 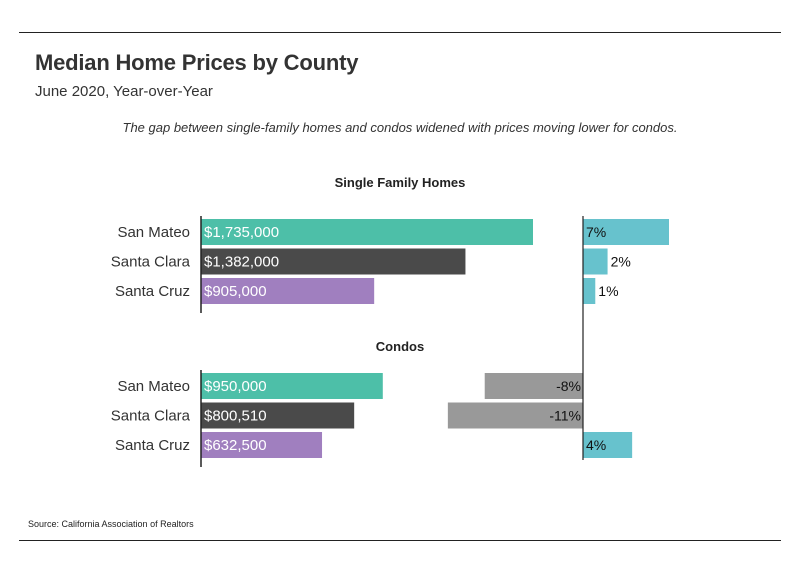 What do you see at coordinates (292, 386) in the screenshot?
I see `condo-price-bar-san-mateo` at bounding box center [292, 386].